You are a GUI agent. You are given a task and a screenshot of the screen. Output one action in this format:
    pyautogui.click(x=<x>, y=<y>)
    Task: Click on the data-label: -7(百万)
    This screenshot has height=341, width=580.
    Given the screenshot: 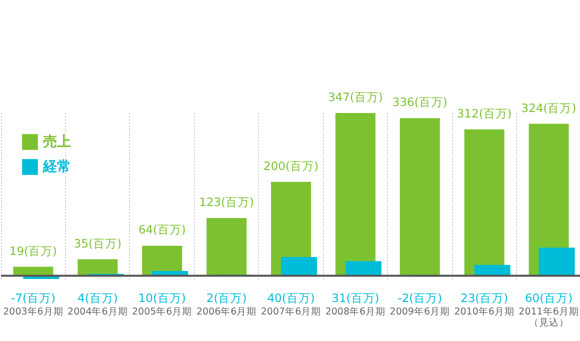 What is the action you would take?
    pyautogui.click(x=33, y=298)
    